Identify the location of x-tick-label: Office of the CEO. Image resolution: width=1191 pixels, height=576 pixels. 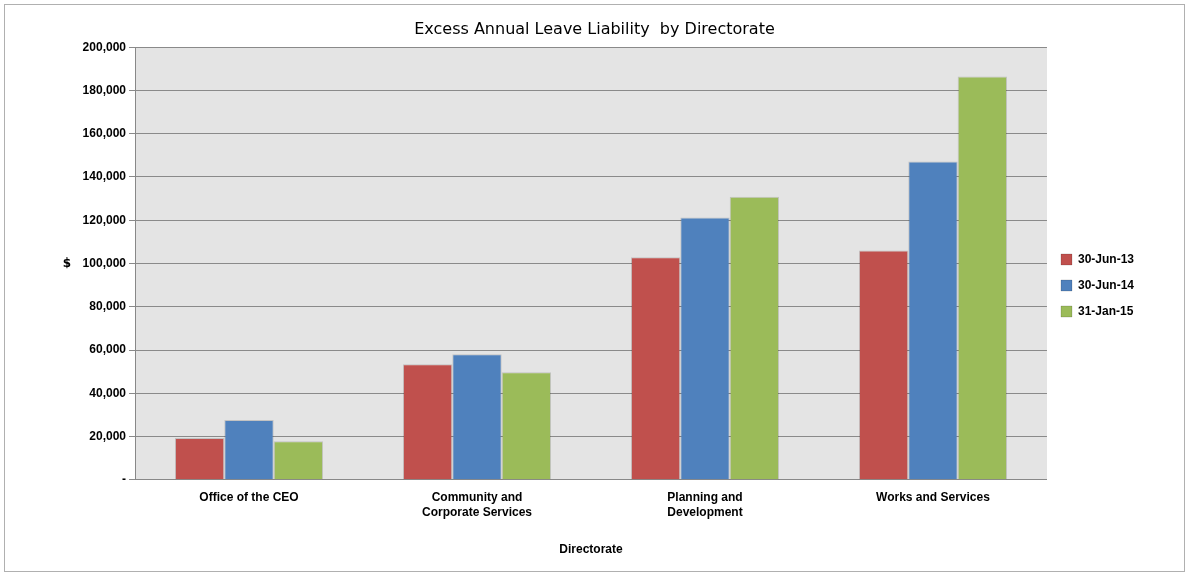
(249, 497).